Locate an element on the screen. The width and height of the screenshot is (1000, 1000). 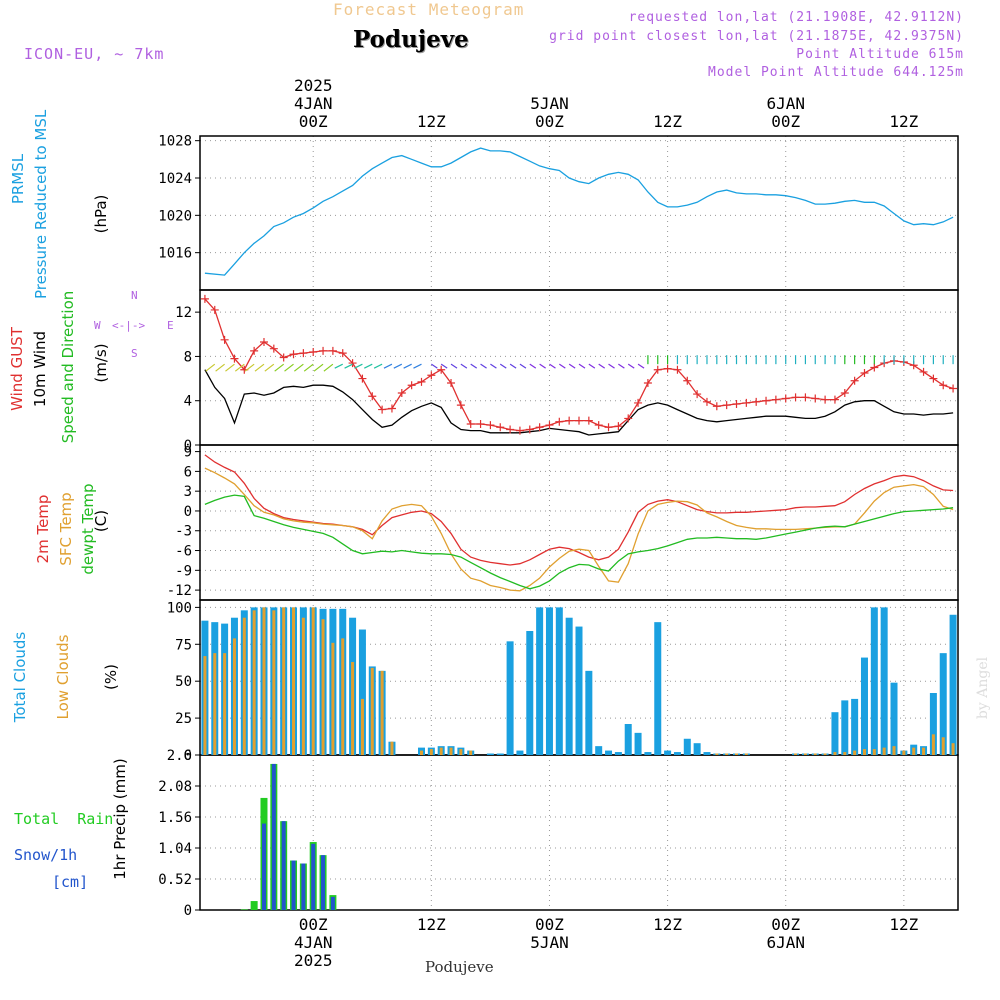
model-label: ICON-EU, ~ 7km is located at coordinates (94, 54).